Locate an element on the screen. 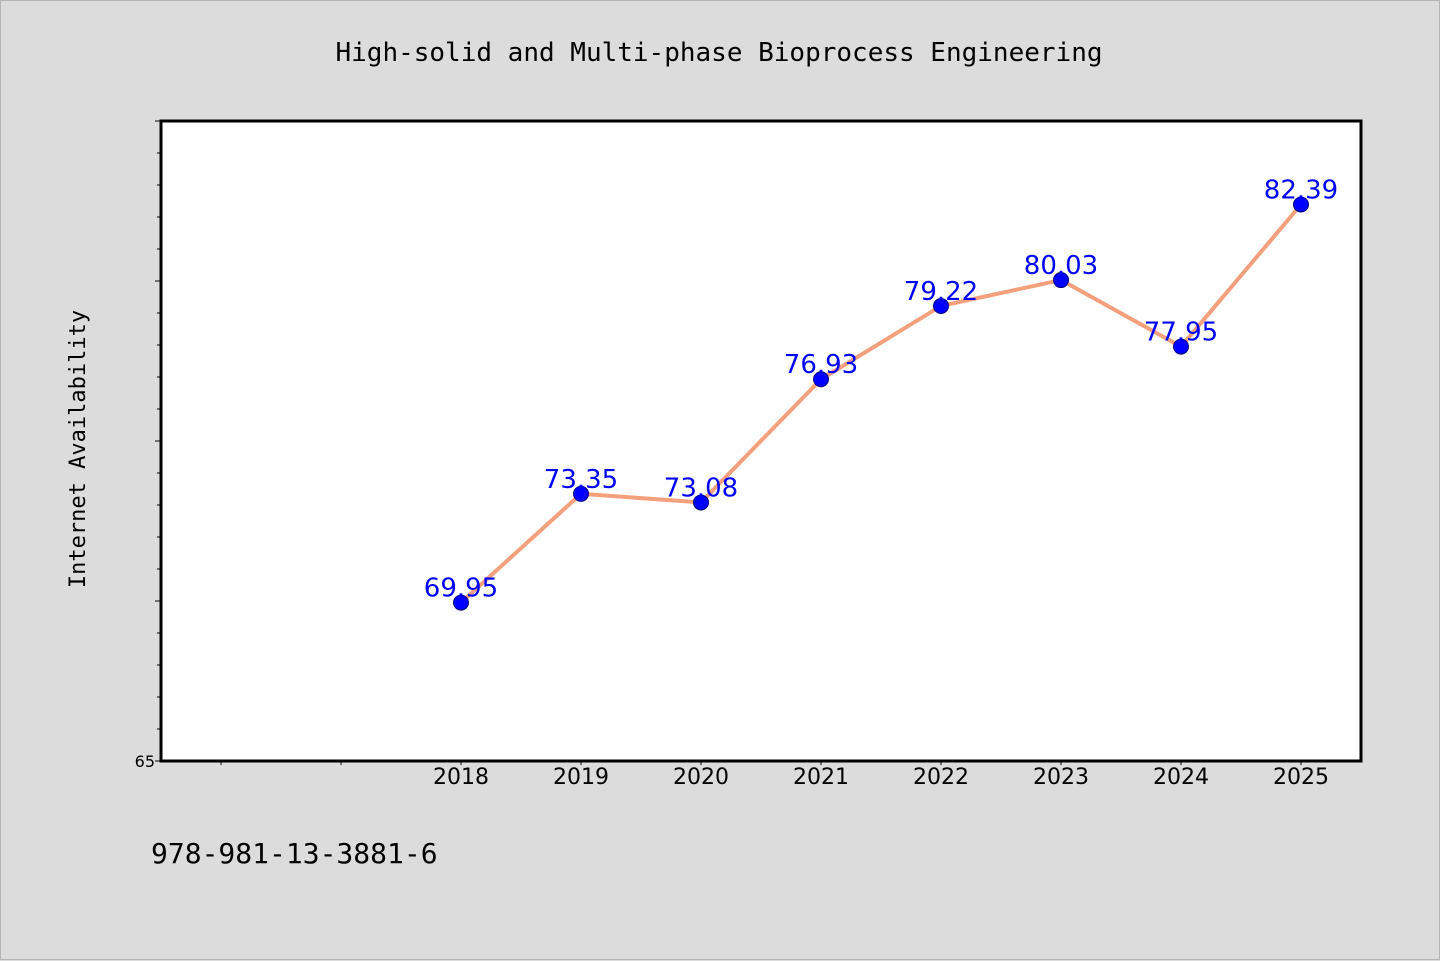 This screenshot has width=1440, height=961. x-tick-label: 2019 is located at coordinates (581, 777).